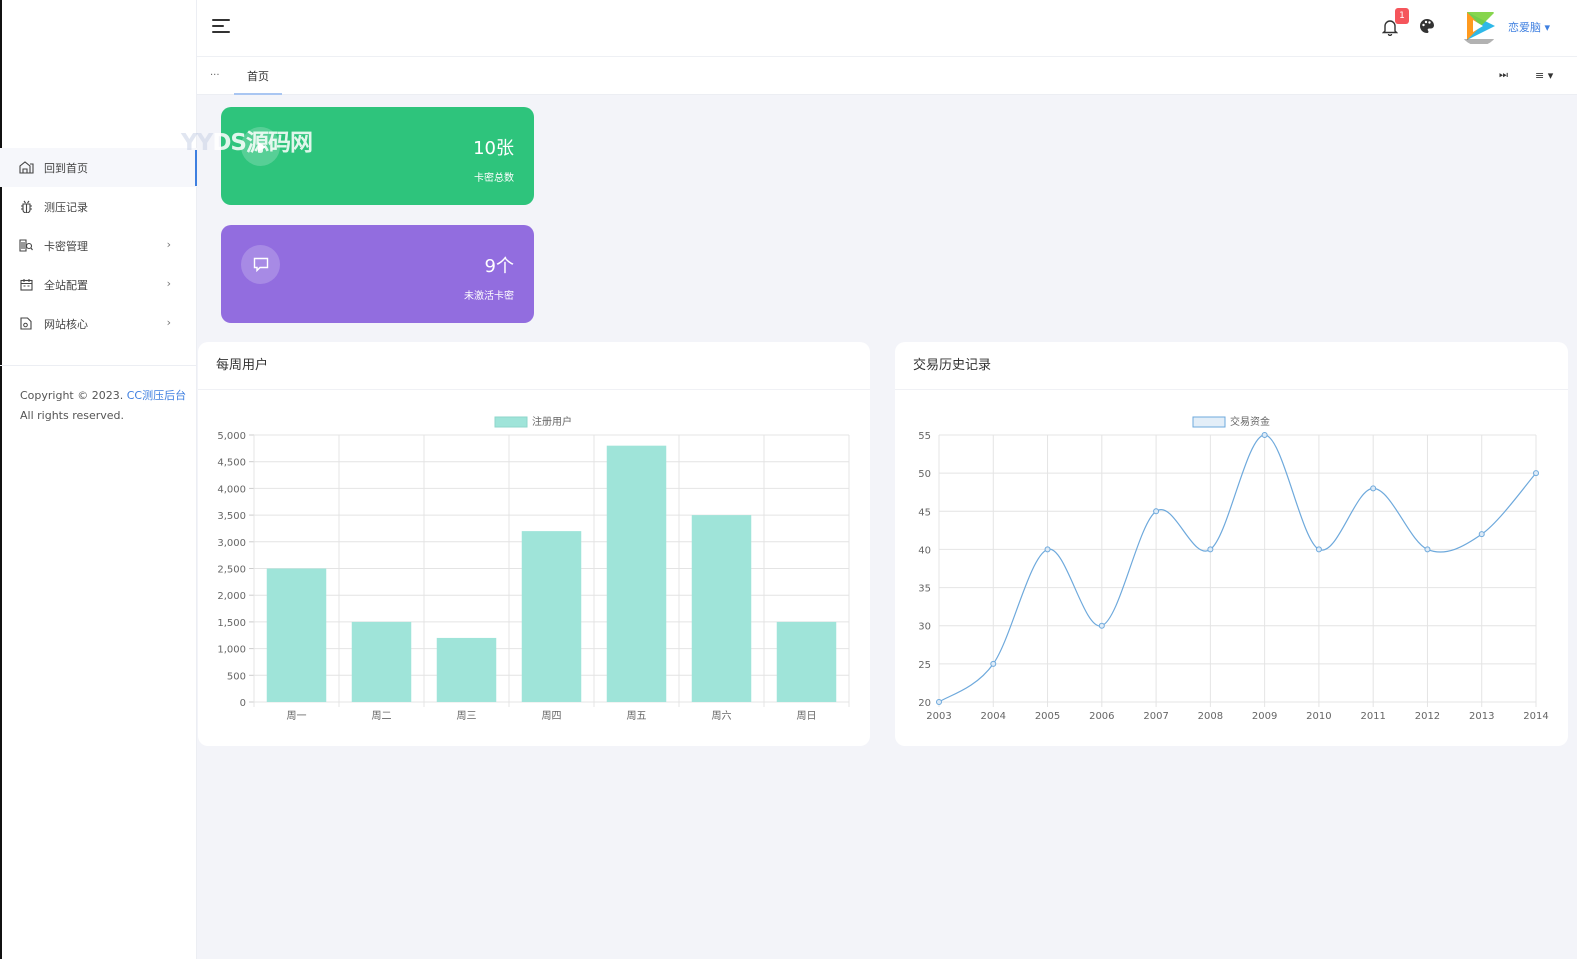 Image resolution: width=1577 pixels, height=959 pixels. Describe the element at coordinates (26, 168) in the screenshot. I see `home-icon` at that location.